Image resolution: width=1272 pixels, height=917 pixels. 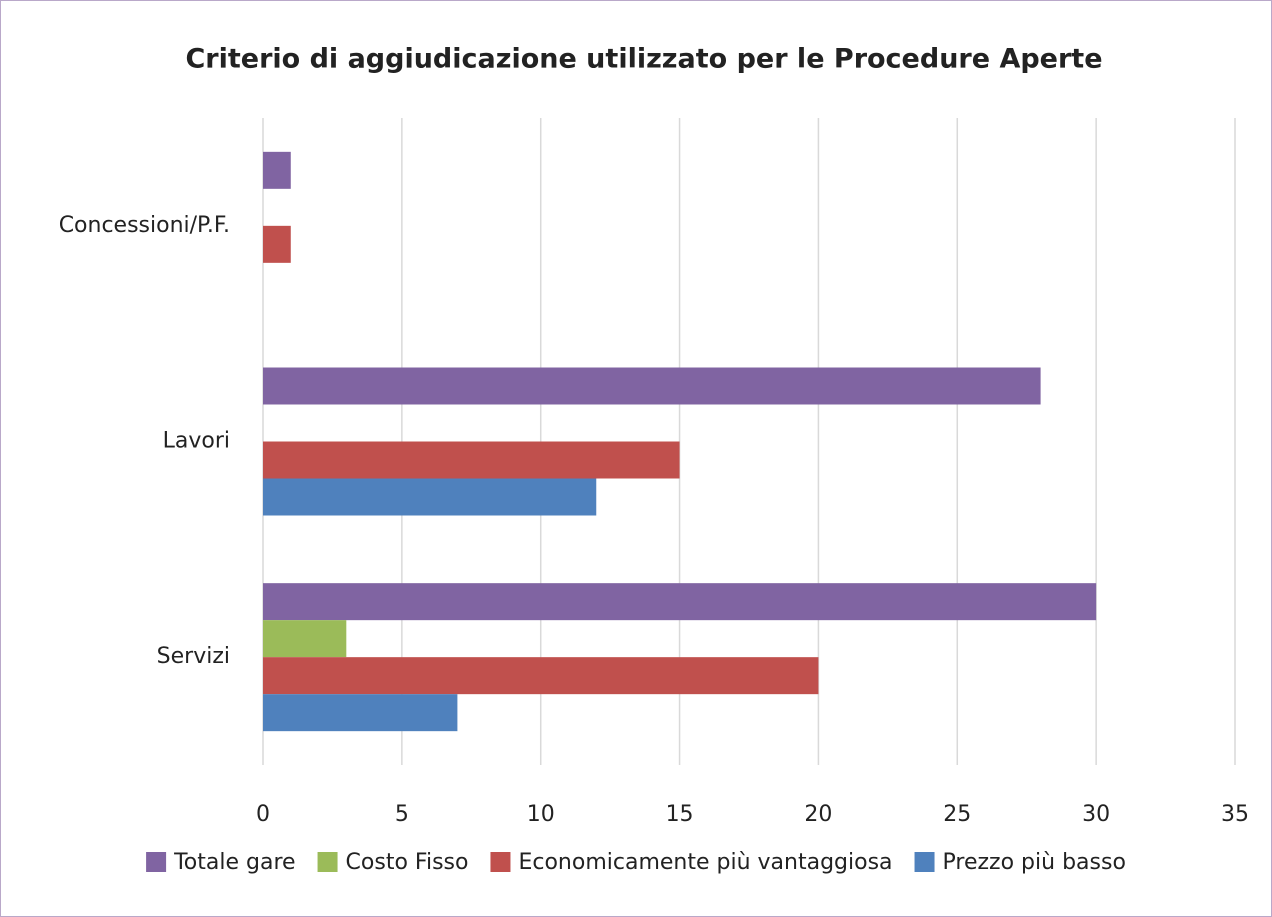 What do you see at coordinates (234, 862) in the screenshot?
I see `legend-label: Totale gare` at bounding box center [234, 862].